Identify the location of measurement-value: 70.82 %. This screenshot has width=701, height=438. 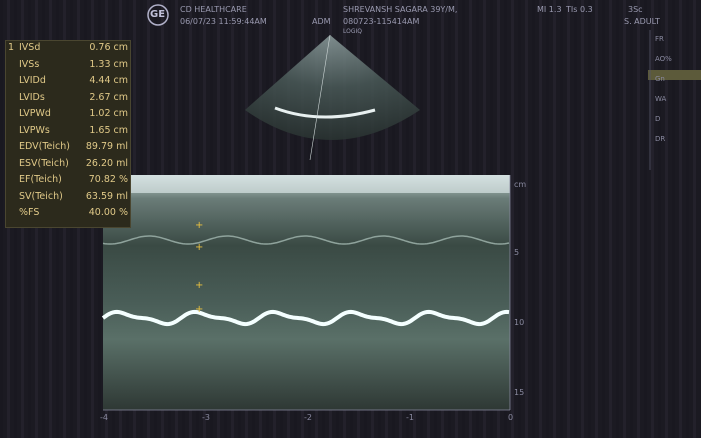
(108, 179).